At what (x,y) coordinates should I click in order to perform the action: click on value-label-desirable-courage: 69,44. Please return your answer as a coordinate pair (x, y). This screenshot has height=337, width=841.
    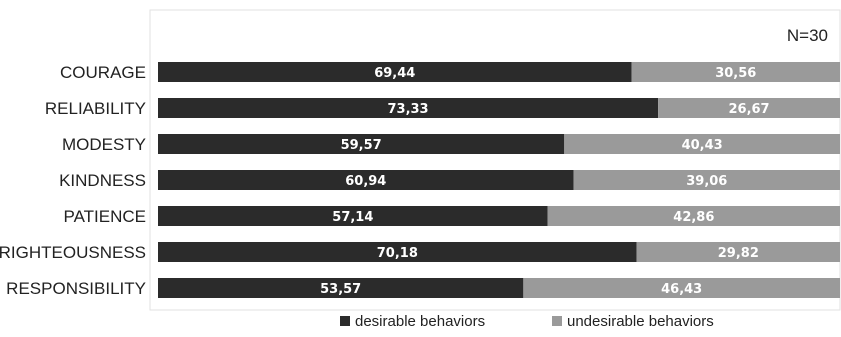
    Looking at the image, I should click on (394, 73).